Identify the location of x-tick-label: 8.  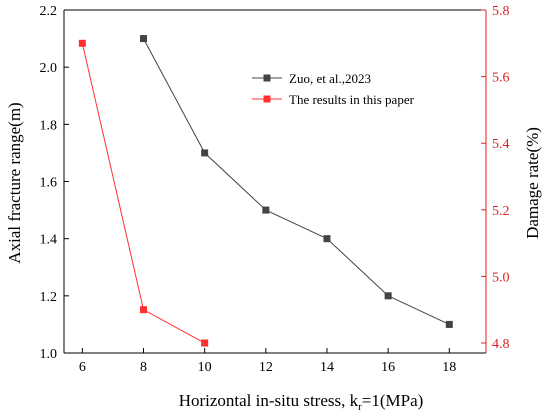
(143, 367).